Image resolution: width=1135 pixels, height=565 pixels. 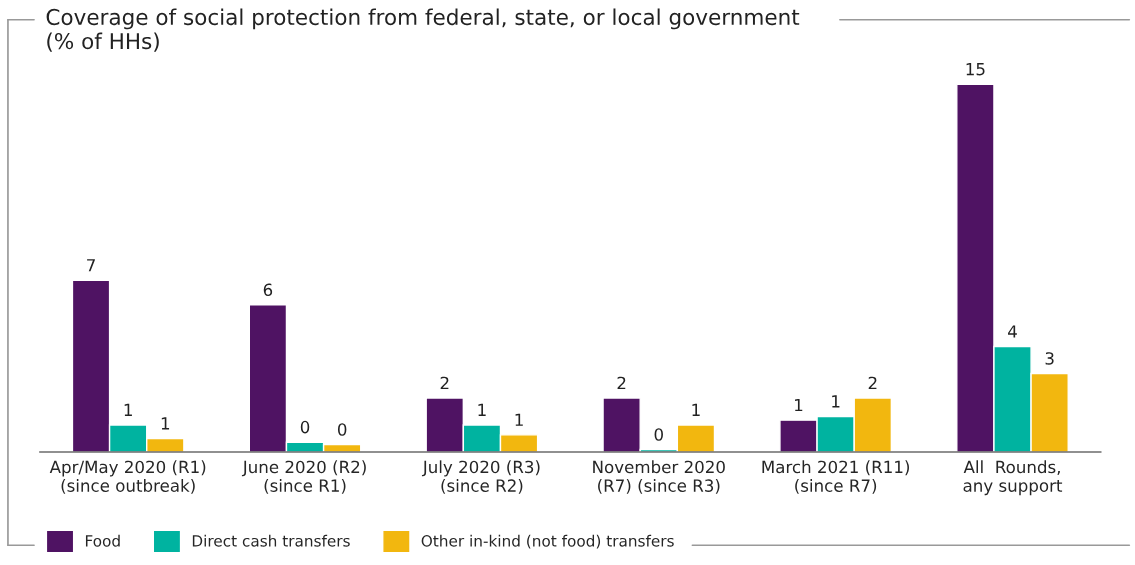 What do you see at coordinates (127, 477) in the screenshot?
I see `x-tick-label: Apr/May 2020 (R1) (since outbreak)` at bounding box center [127, 477].